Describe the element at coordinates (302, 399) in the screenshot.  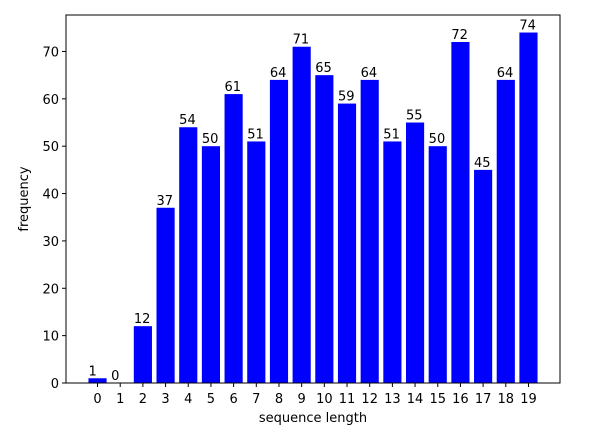
I see `x-tick-label: 9` at that location.